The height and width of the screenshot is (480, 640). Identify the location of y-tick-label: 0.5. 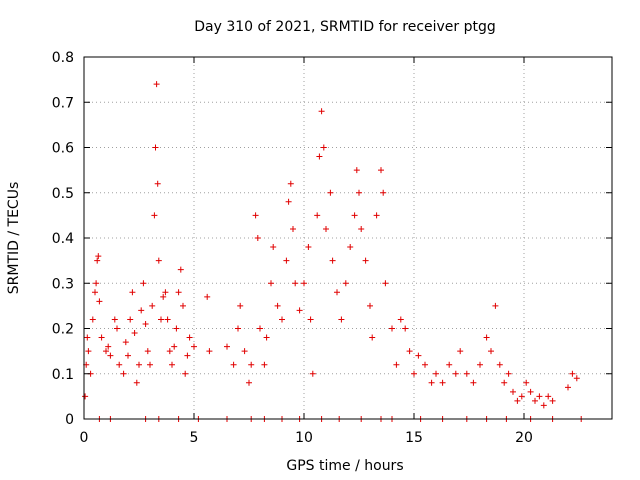
(63, 194).